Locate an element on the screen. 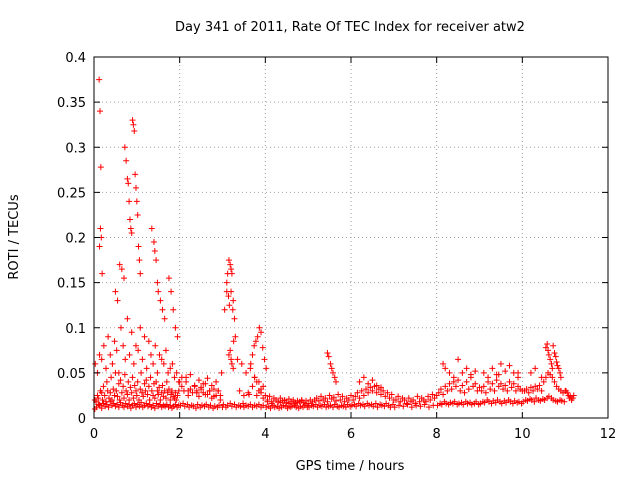 This screenshot has height=480, width=640. x-tick-label: 0 is located at coordinates (94, 434).